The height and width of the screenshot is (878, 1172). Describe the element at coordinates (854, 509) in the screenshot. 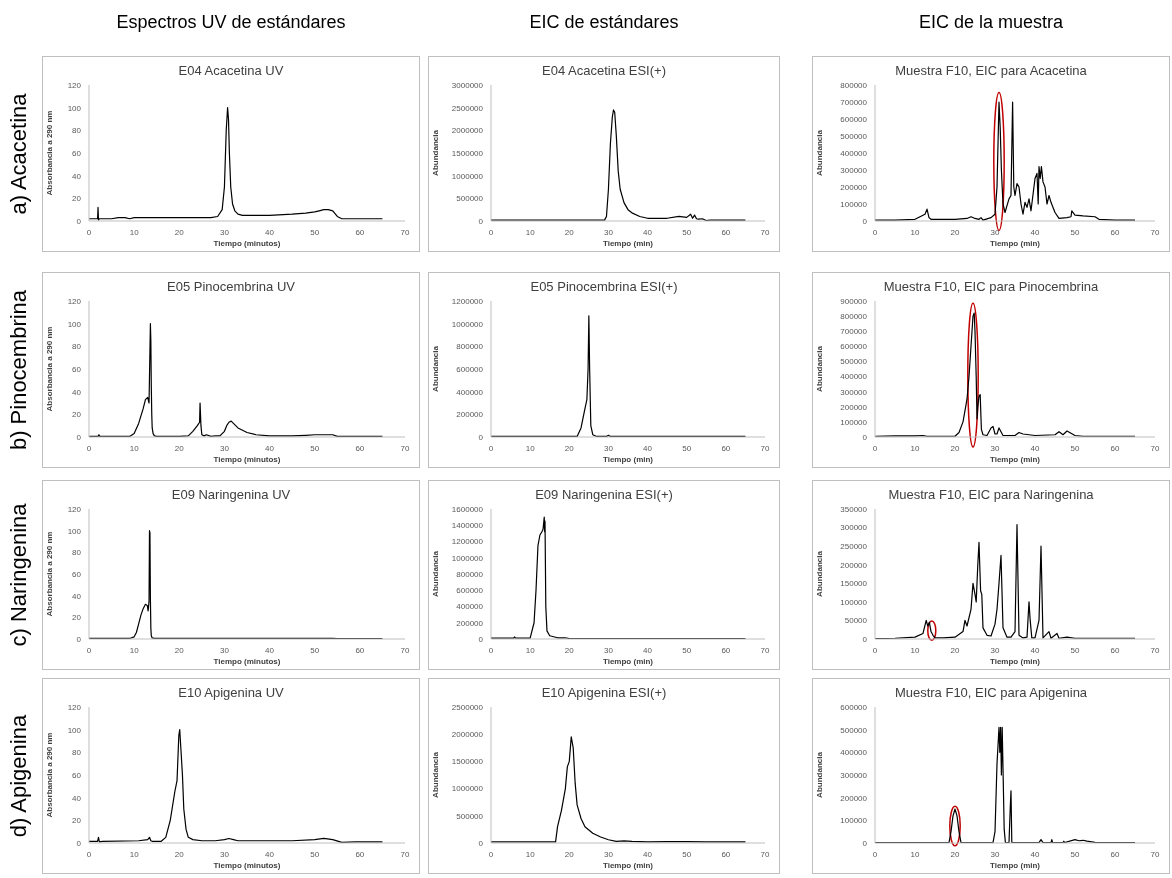

I see `y-tick-label: 350000` at that location.